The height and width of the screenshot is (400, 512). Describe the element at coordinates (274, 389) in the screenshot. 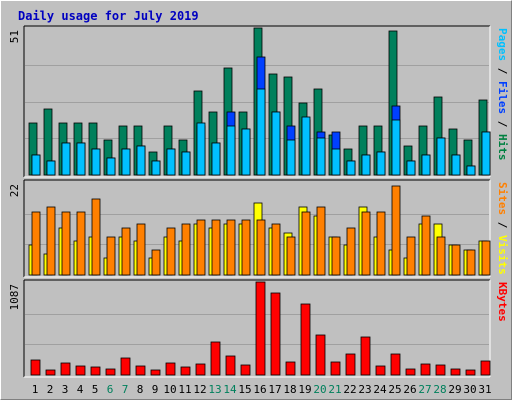

I see `x-tick-label: 17` at that location.